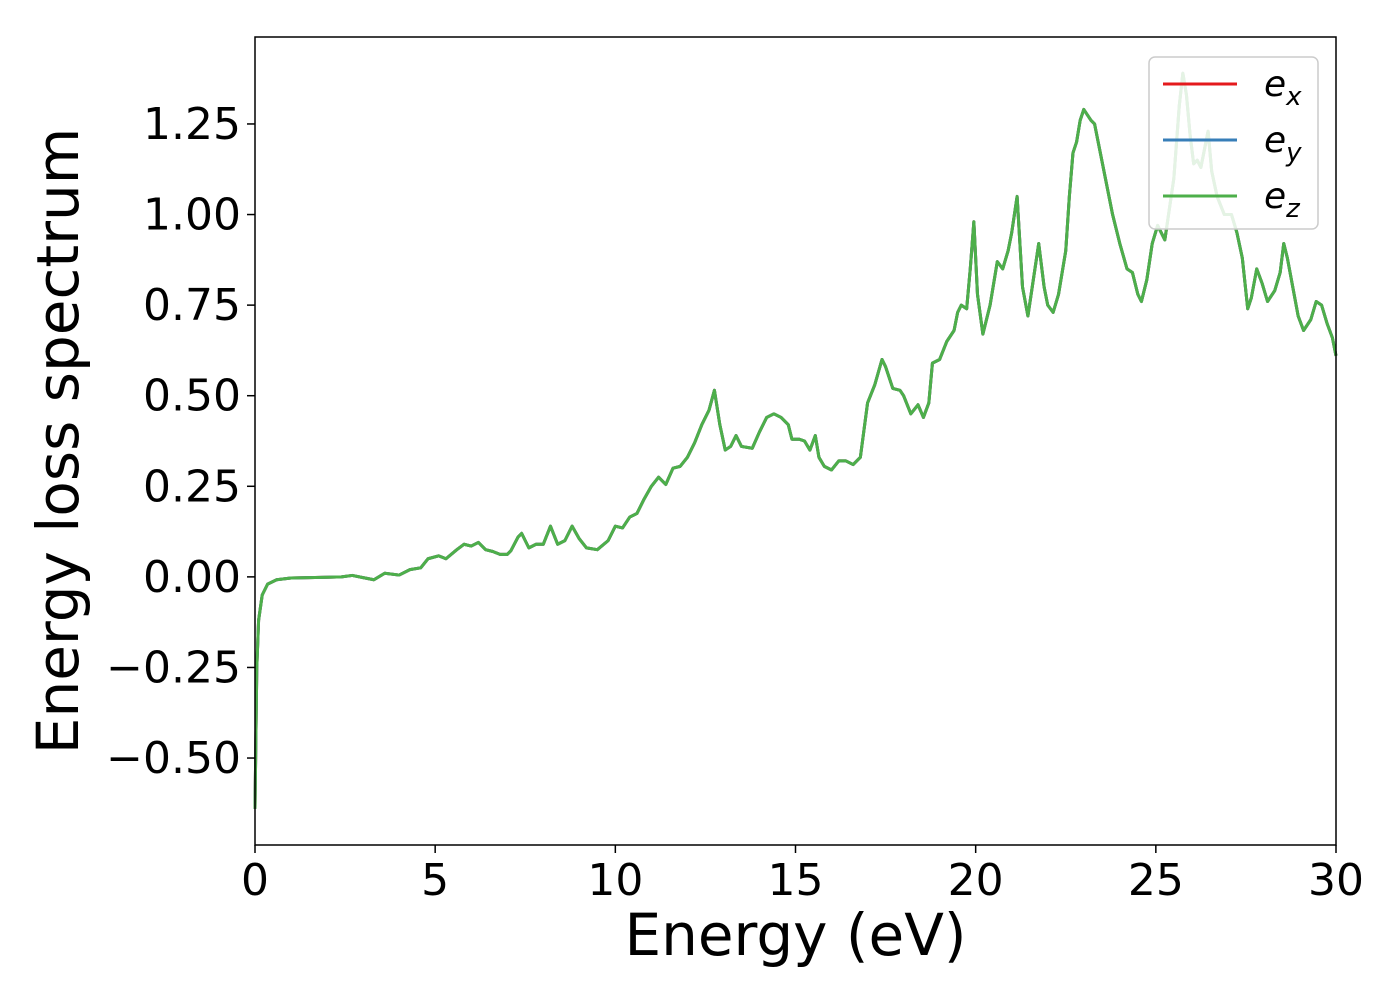 This screenshot has height=1005, width=1400. Describe the element at coordinates (796, 880) in the screenshot. I see `x-tick-label: 15` at that location.